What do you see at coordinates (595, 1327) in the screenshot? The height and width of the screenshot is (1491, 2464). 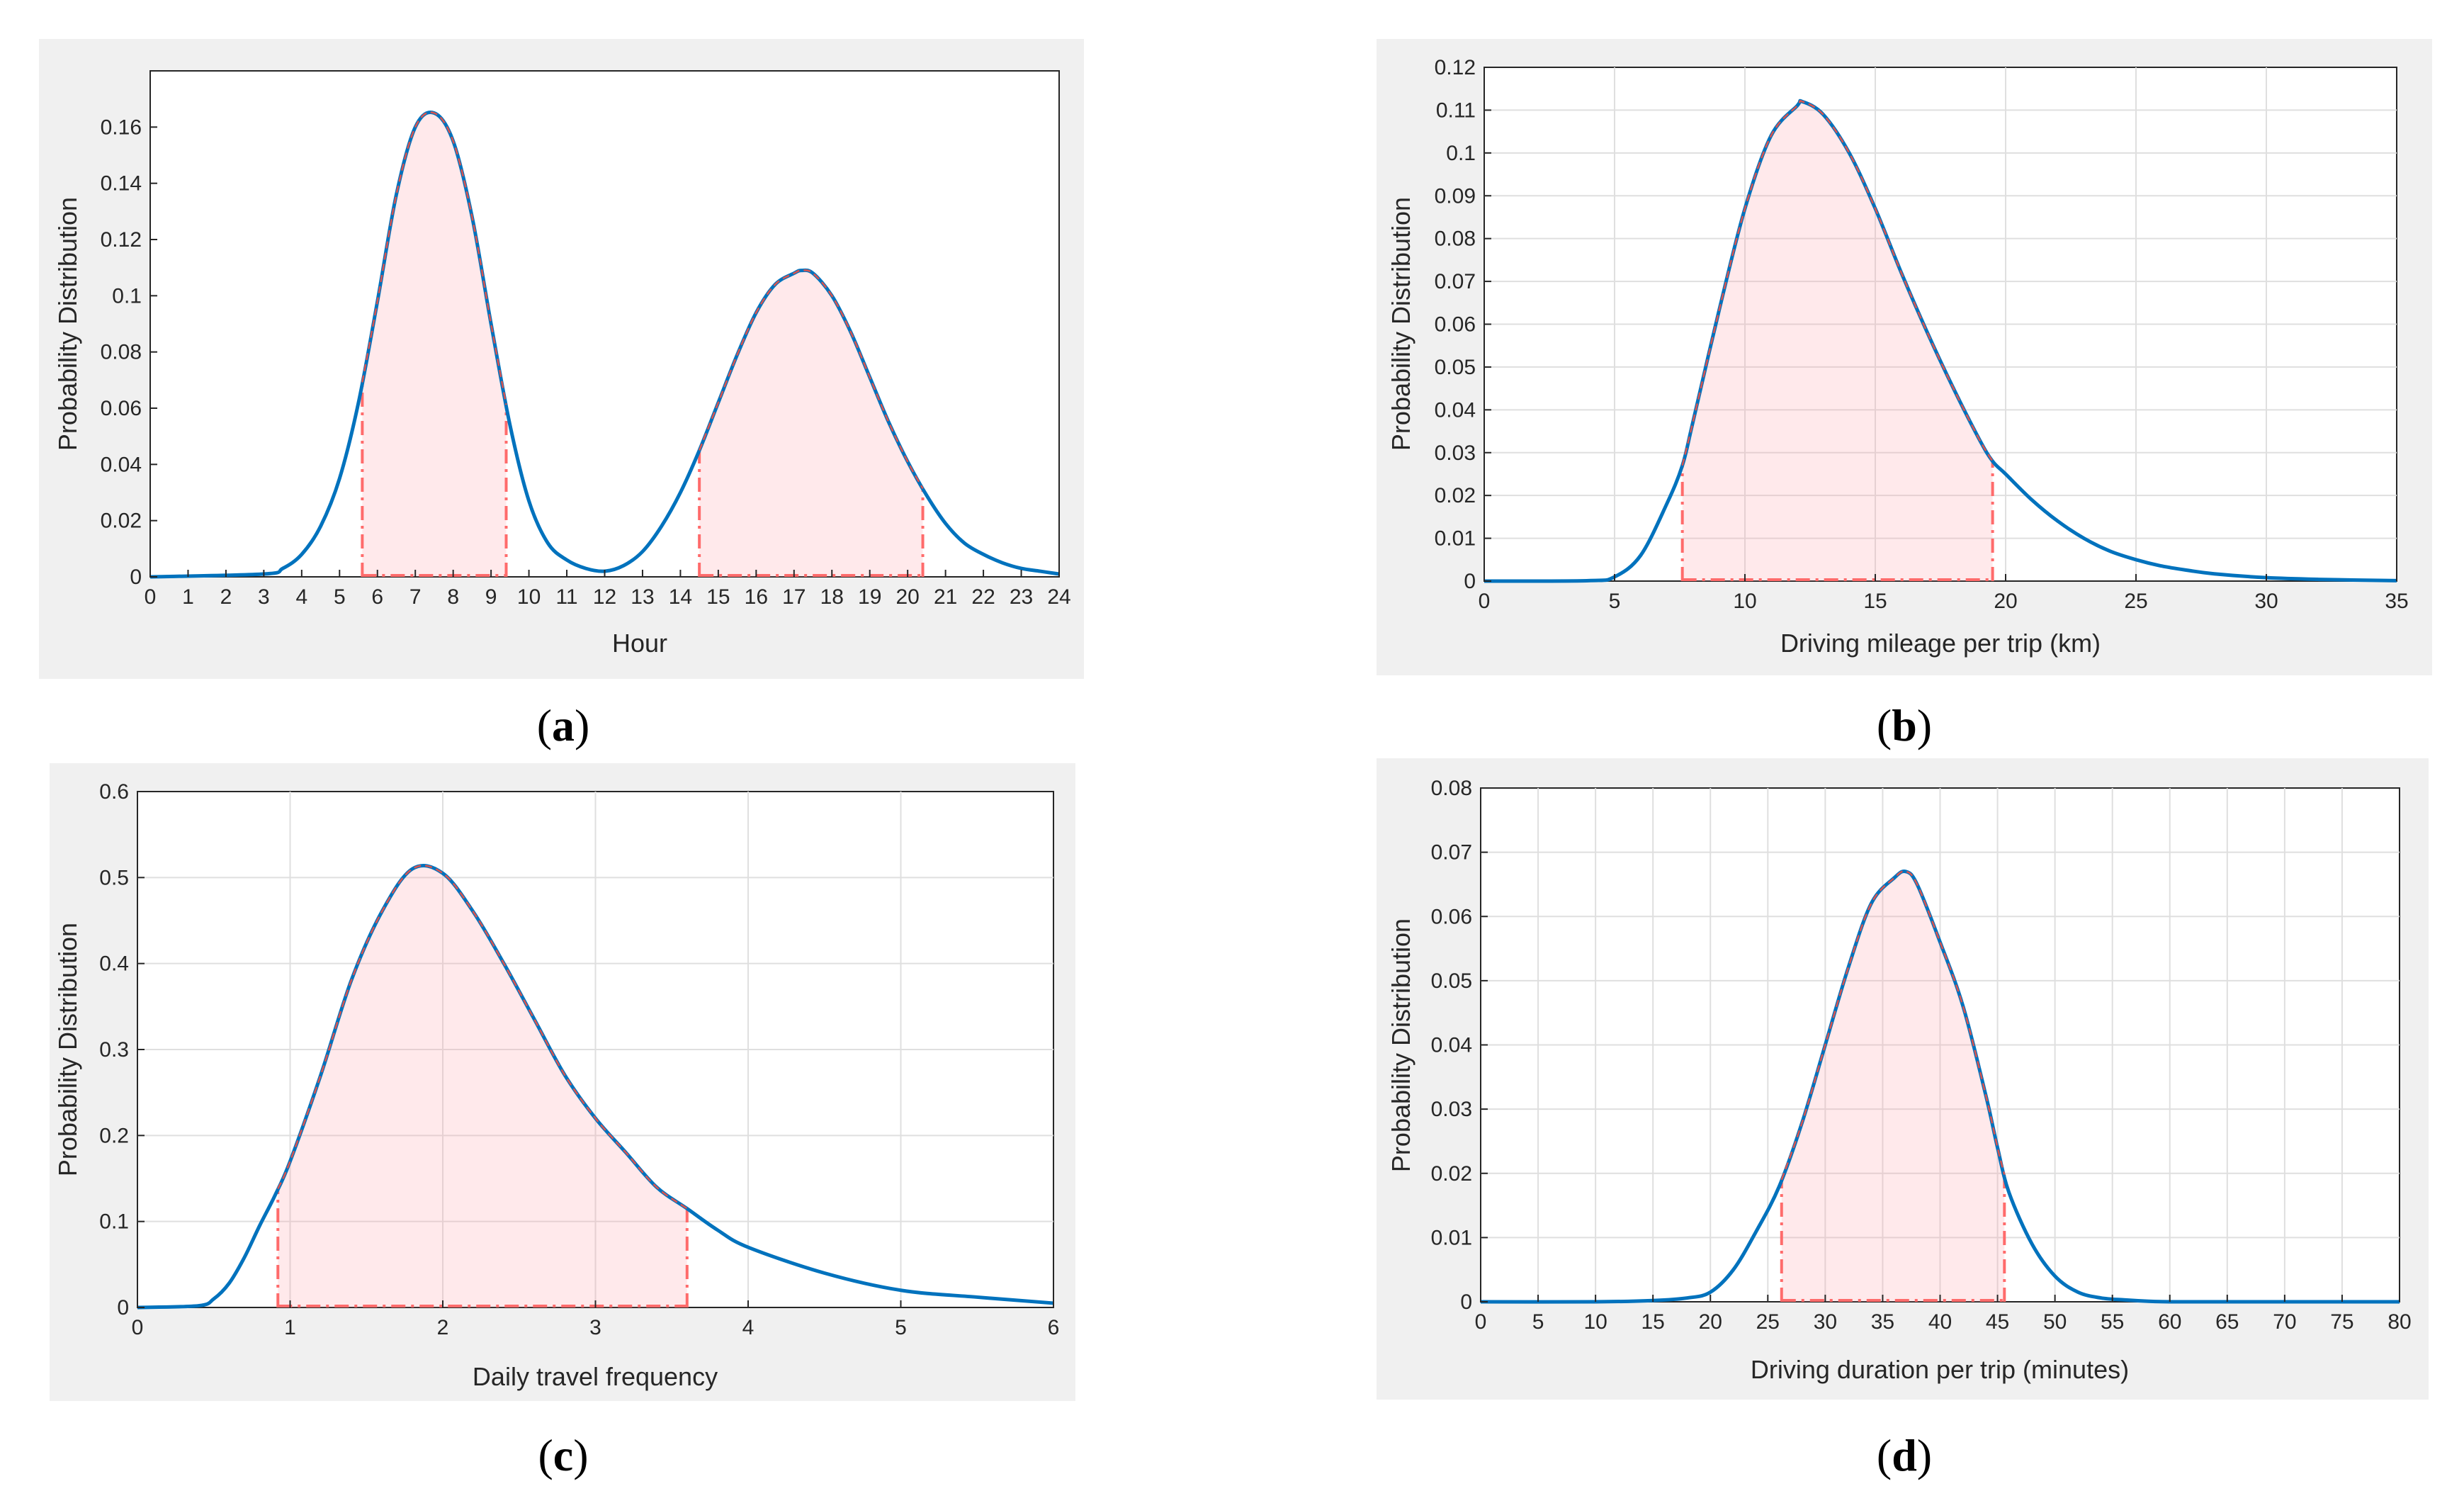 I see `panel-c-xtick-label-3: 3` at bounding box center [595, 1327].